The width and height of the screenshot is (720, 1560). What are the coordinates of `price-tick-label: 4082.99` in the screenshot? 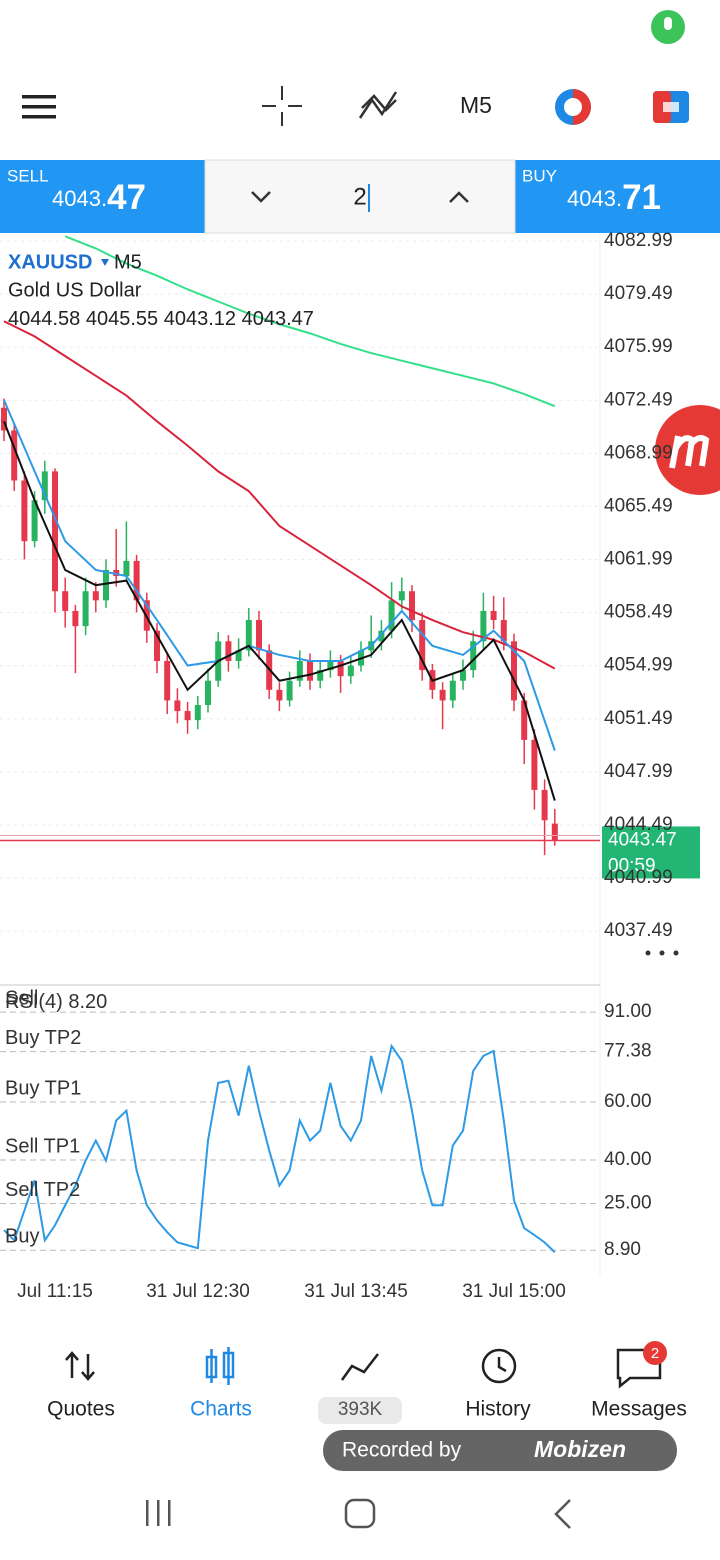 It's located at (638, 240).